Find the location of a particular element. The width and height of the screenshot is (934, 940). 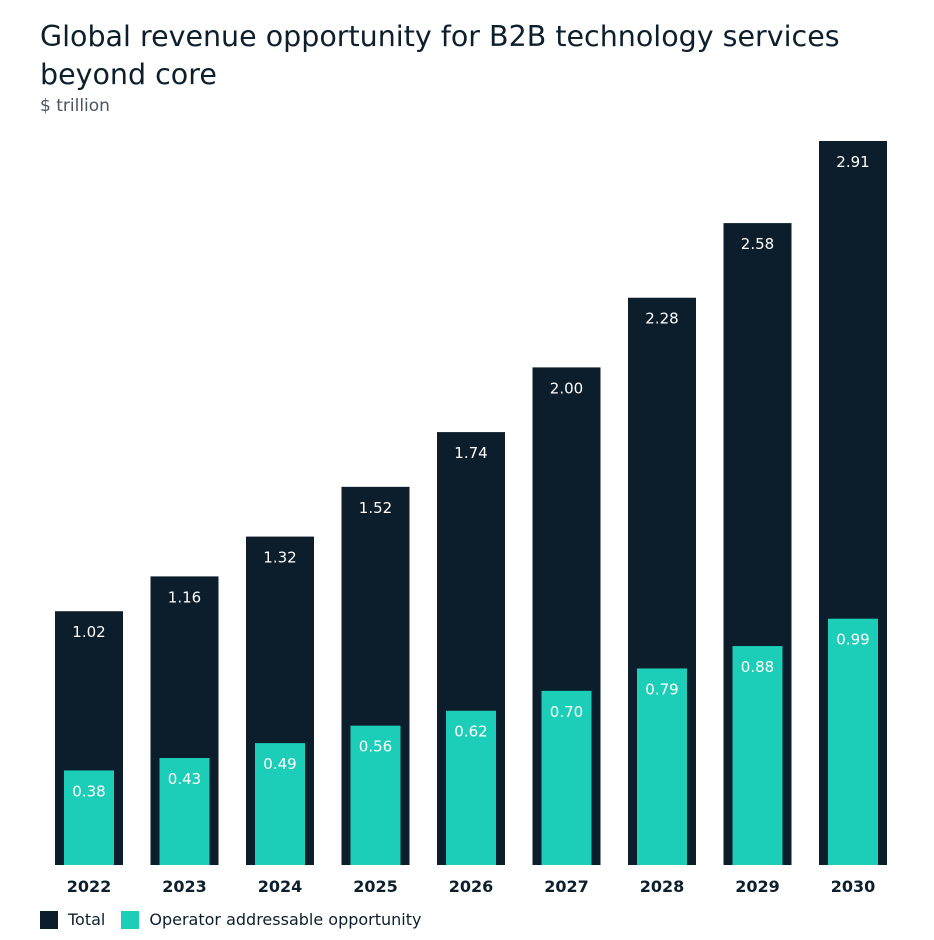

data-label-operator-2029: 0.88 is located at coordinates (757, 667).